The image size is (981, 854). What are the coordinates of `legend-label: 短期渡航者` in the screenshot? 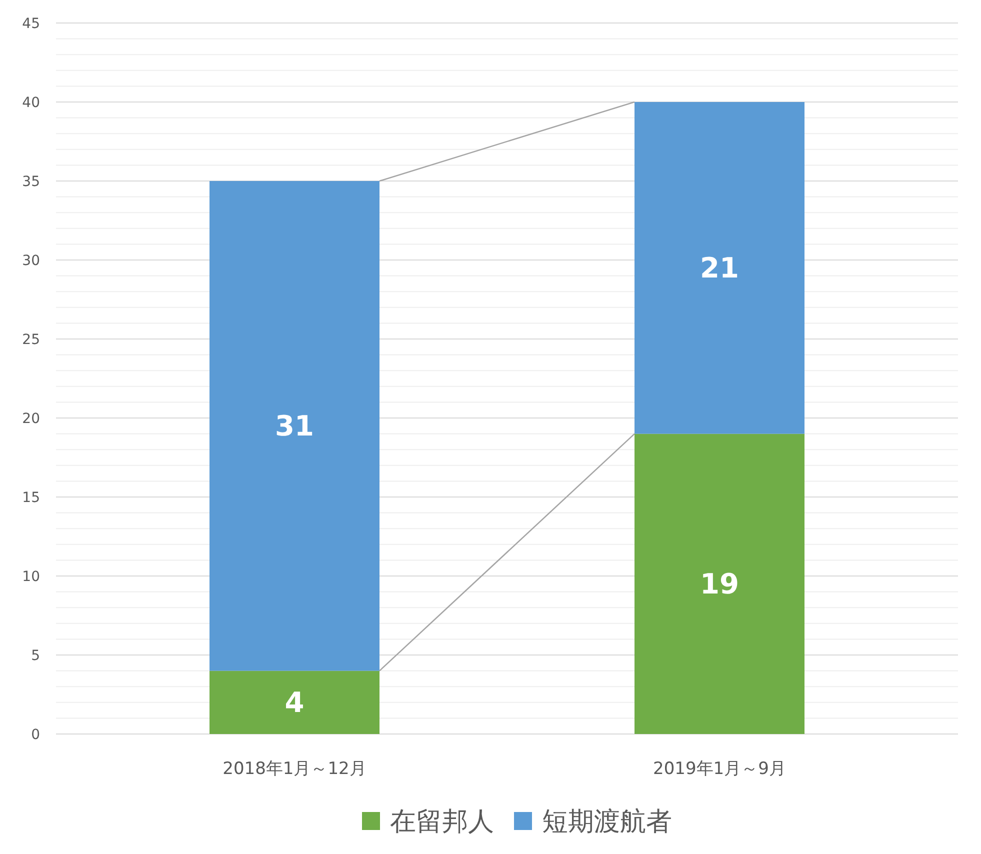 It's located at (607, 822).